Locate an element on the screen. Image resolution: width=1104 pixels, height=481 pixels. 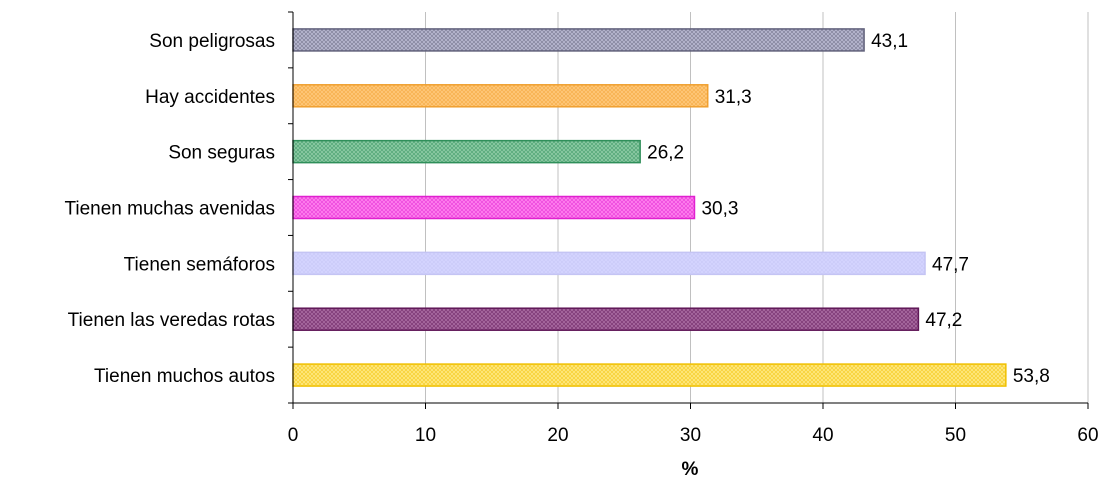
data-label: 47,7 is located at coordinates (950, 264).